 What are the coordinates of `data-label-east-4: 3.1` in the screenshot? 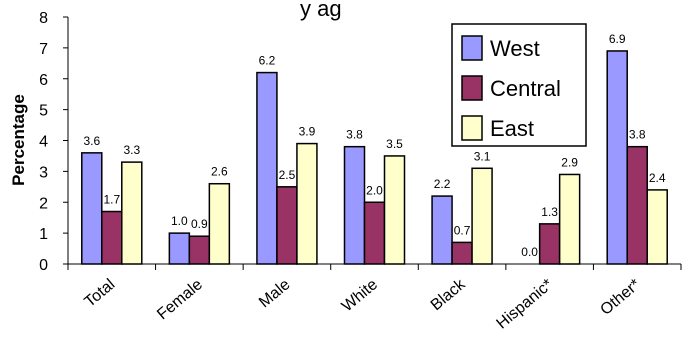 It's located at (482, 156).